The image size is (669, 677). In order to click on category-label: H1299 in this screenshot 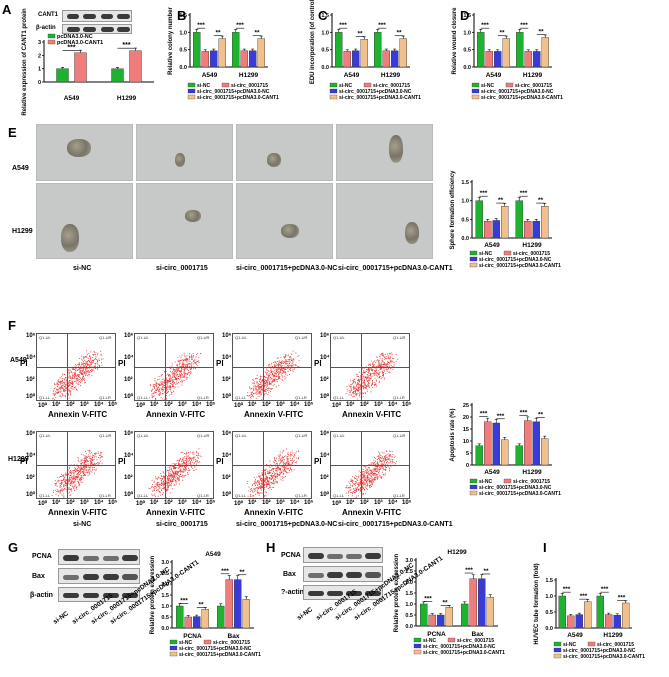, I will do `click(533, 75)`.